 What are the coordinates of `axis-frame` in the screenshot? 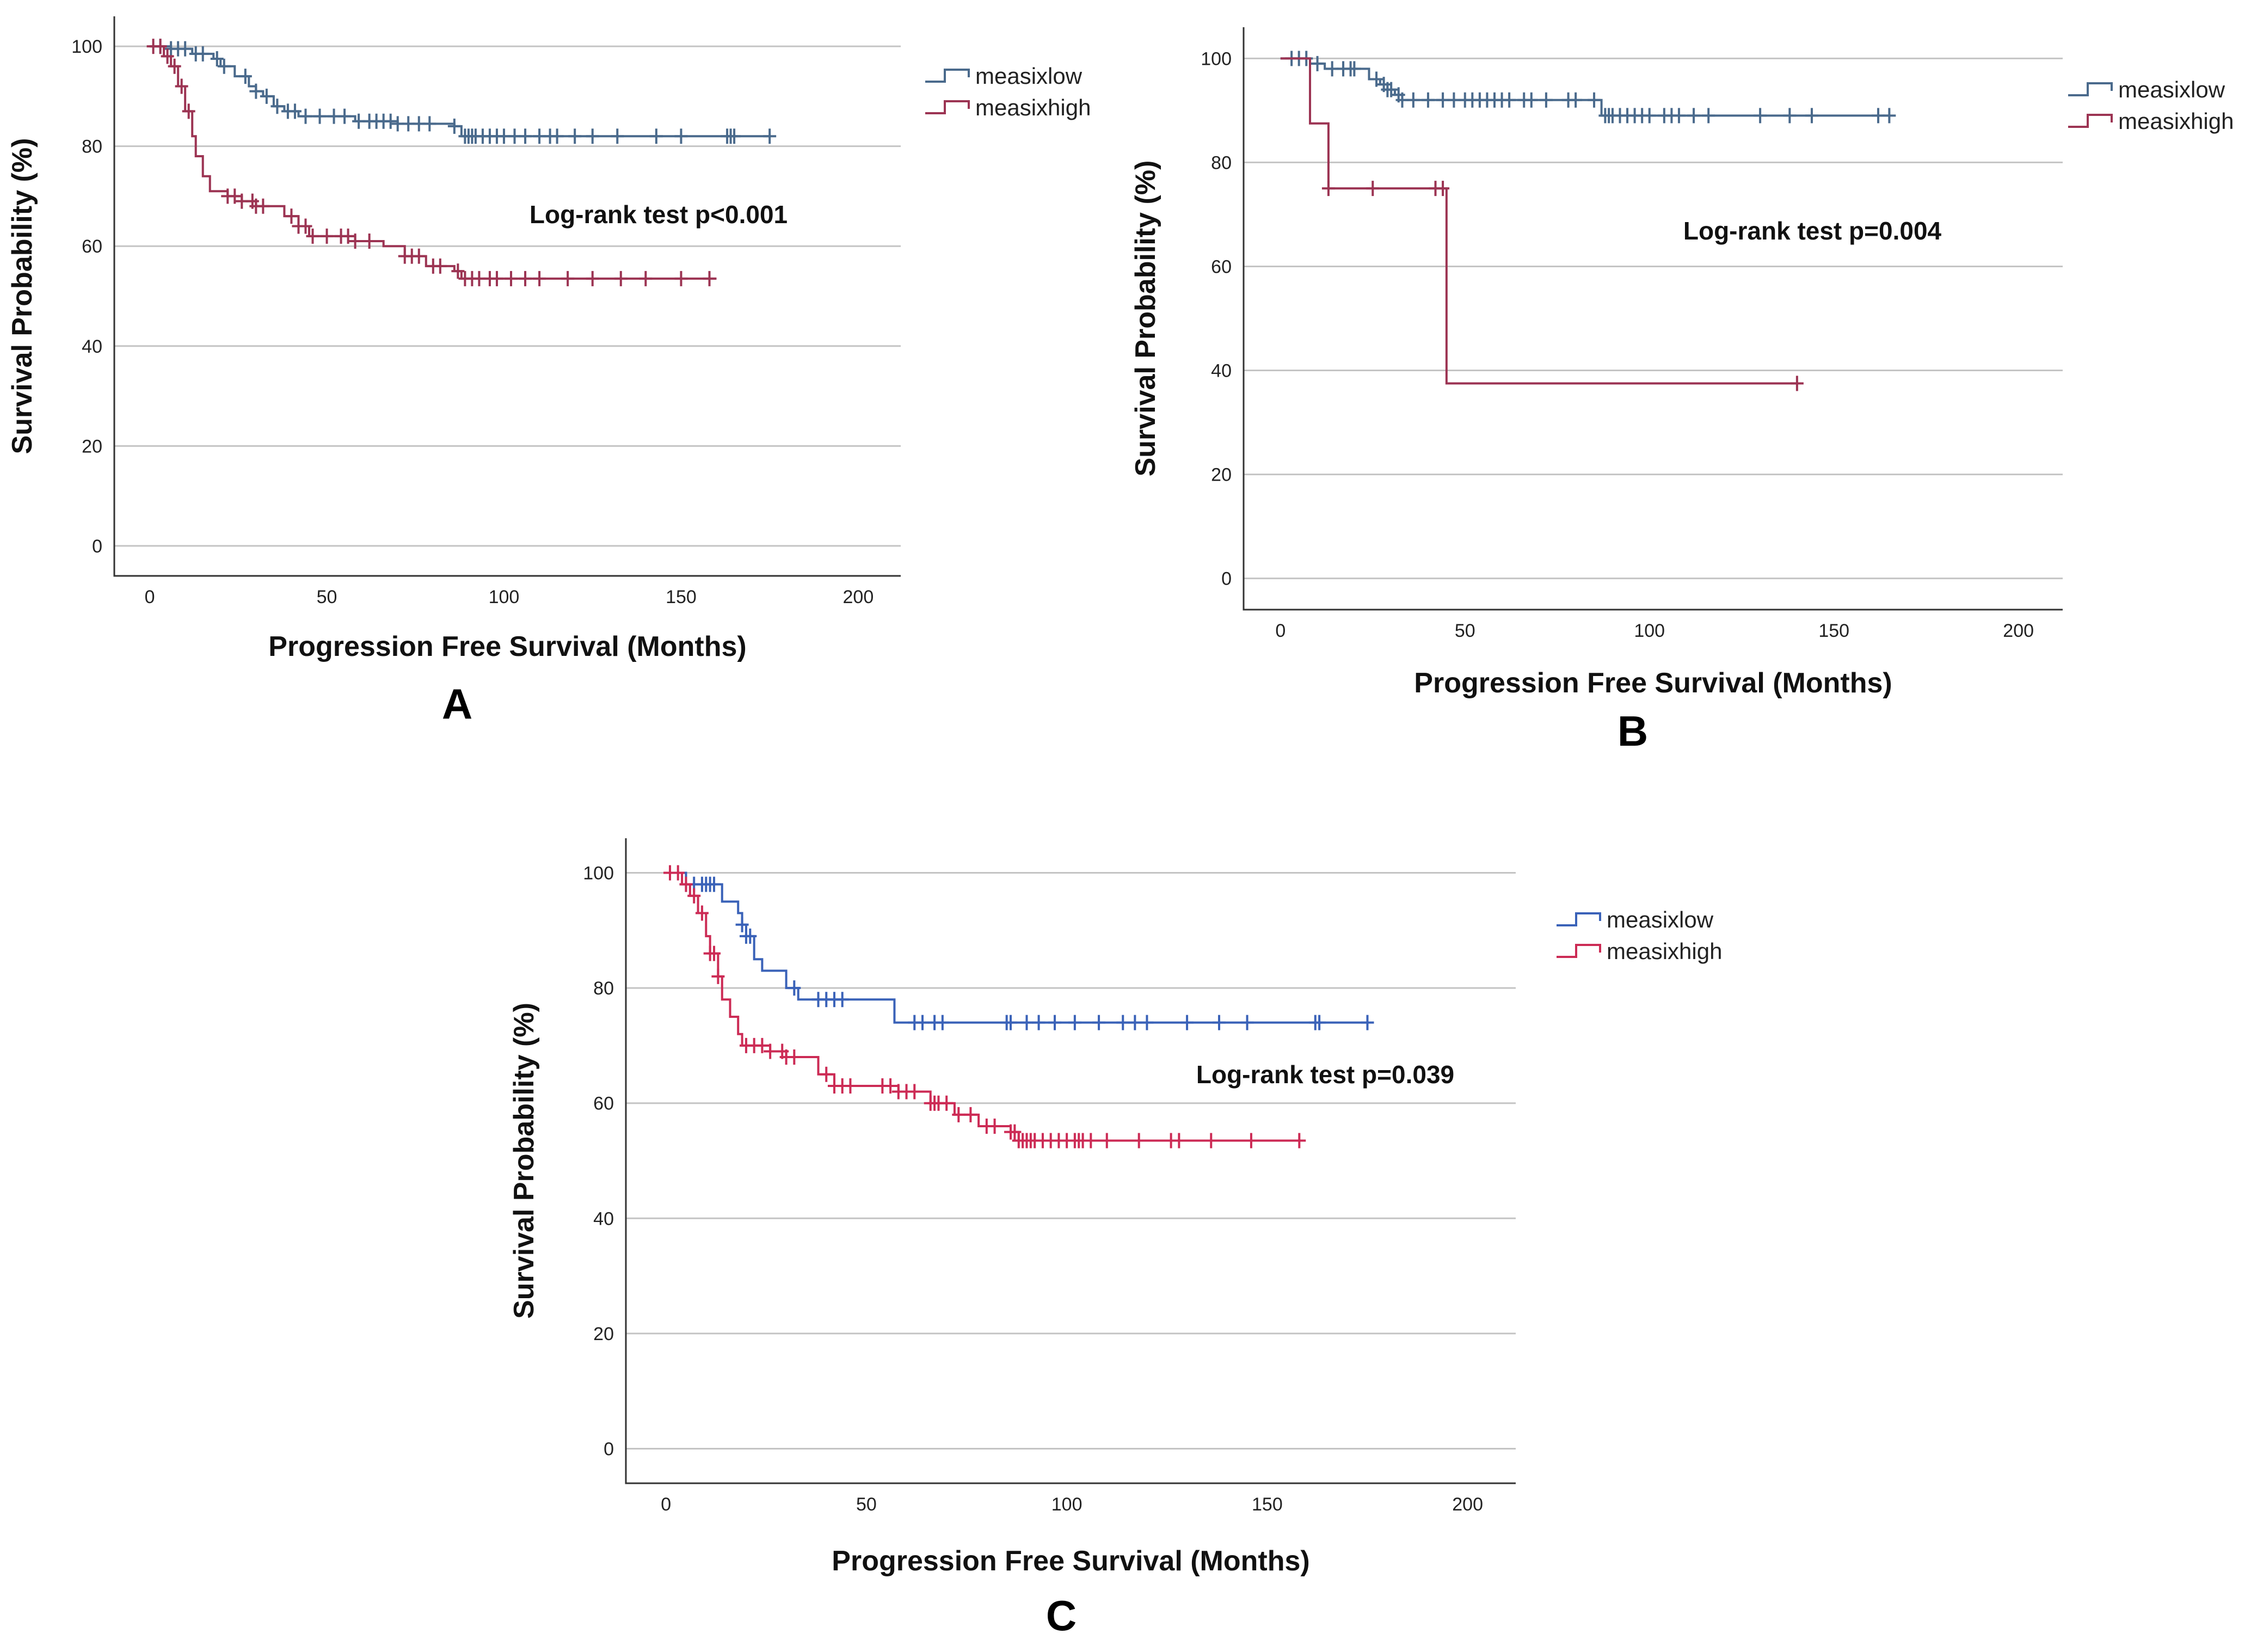 It's located at (1653, 319).